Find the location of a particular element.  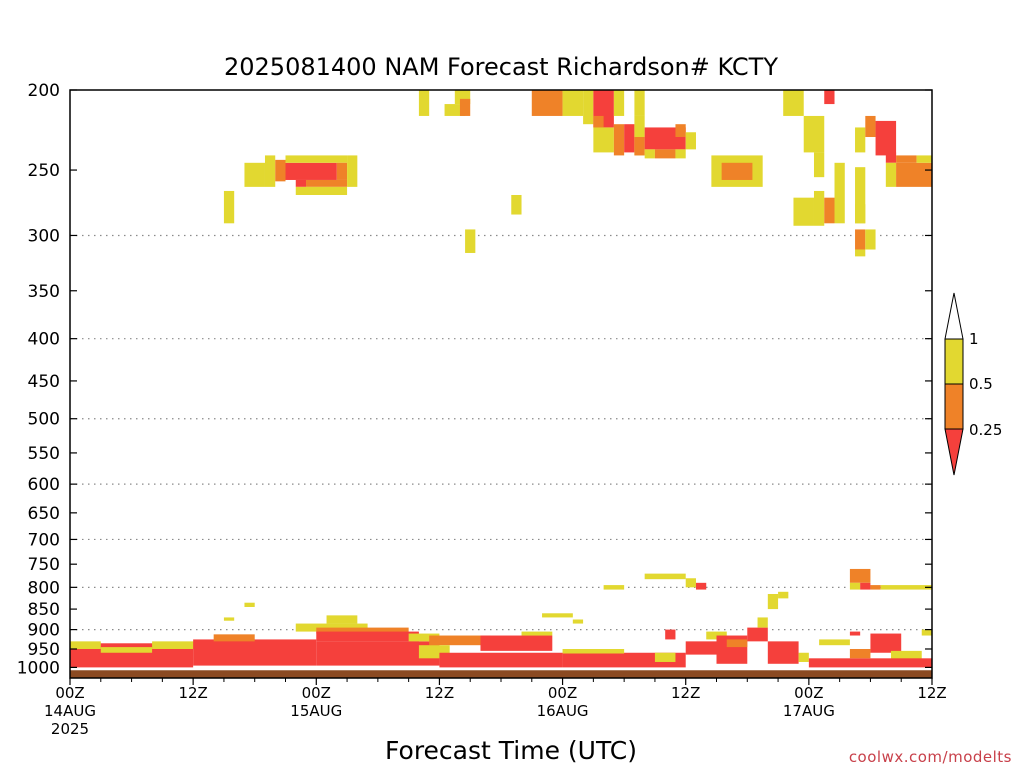

colorbar-label: 1 is located at coordinates (974, 339).